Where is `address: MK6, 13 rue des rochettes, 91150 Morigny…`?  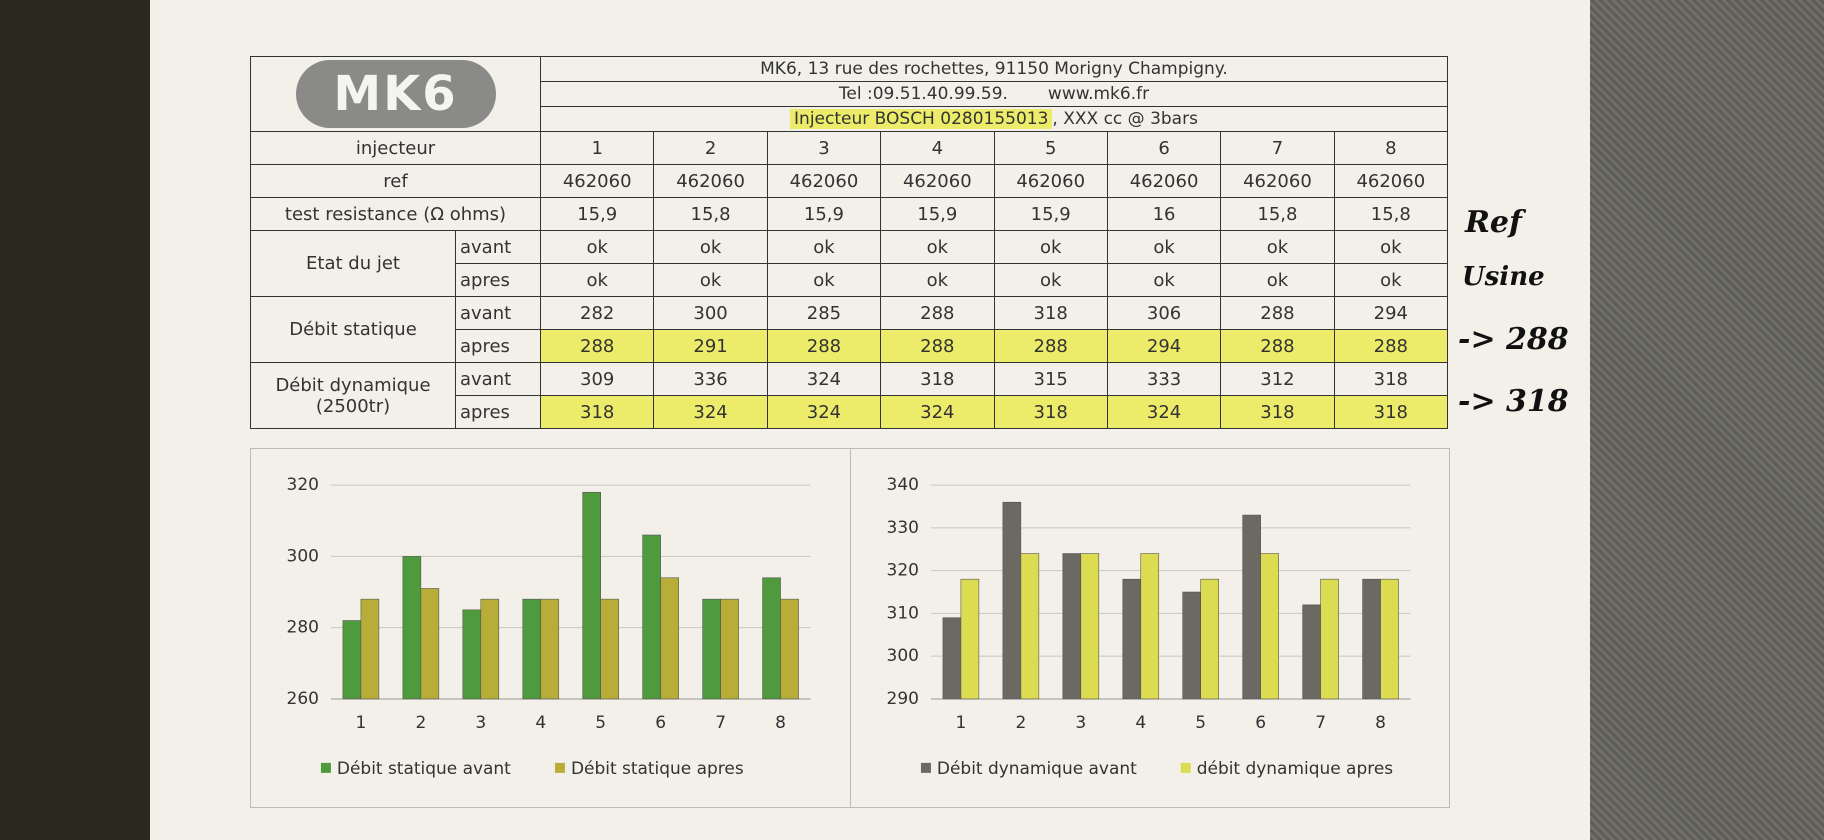
address: MK6, 13 rue des rochettes, 91150 Morigny… is located at coordinates (994, 69).